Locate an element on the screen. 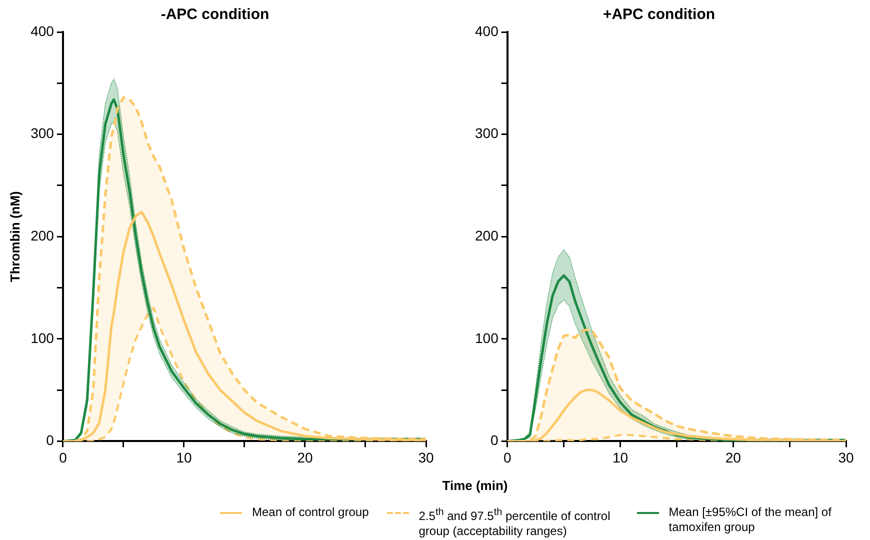 The height and width of the screenshot is (540, 870). legend-label: 2.5$^{th}$ and 97.5$^{th}$ percentile of control group (acceptability ranges) is located at coordinates (515, 522).